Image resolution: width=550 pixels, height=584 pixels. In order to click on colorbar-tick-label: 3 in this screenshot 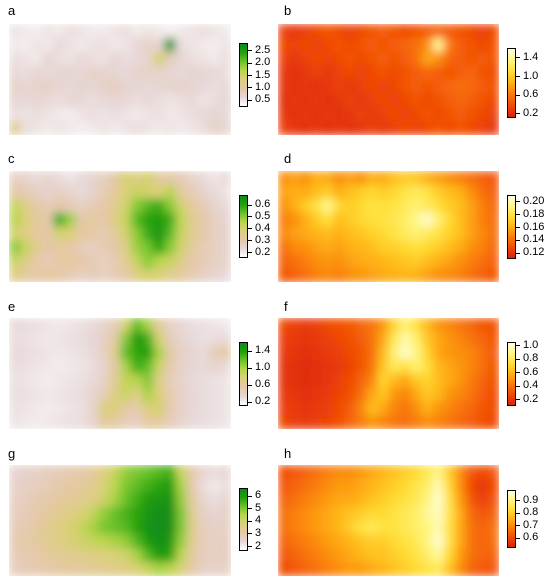, I will do `click(258, 532)`.